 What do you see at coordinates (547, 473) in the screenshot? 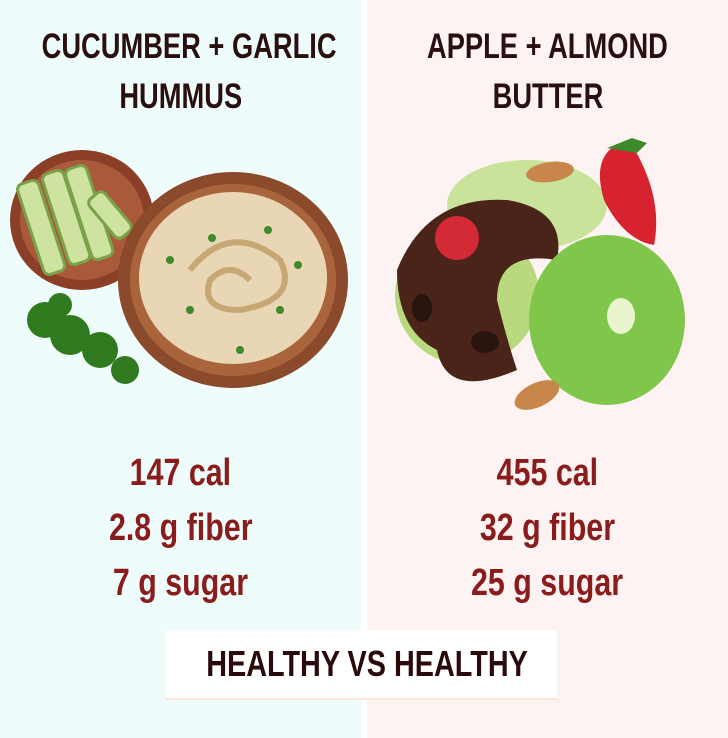
I see `calories-stat: 455 cal` at bounding box center [547, 473].